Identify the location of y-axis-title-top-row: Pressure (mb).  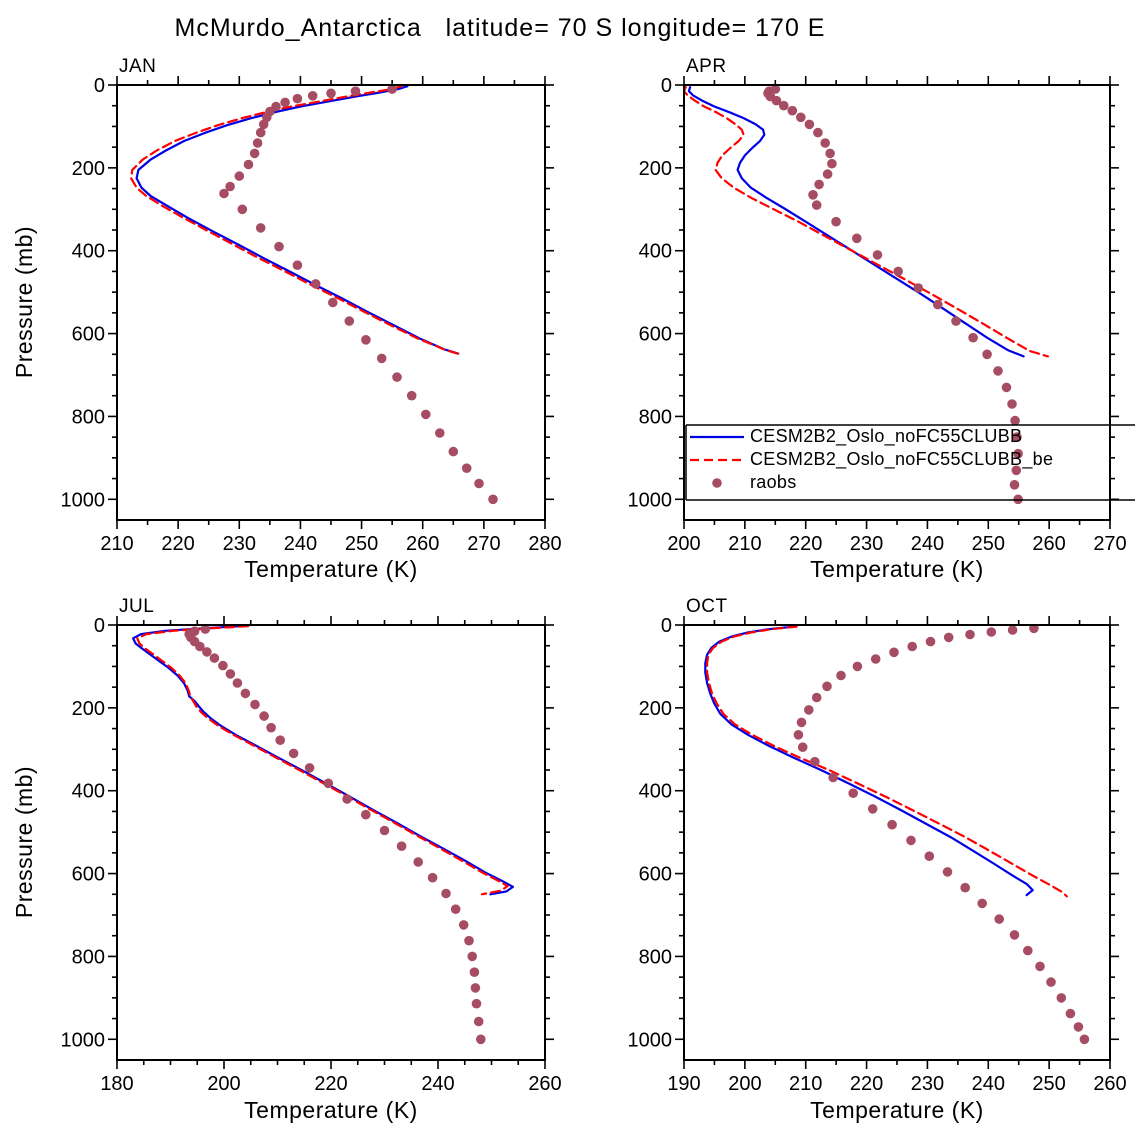
(24, 302).